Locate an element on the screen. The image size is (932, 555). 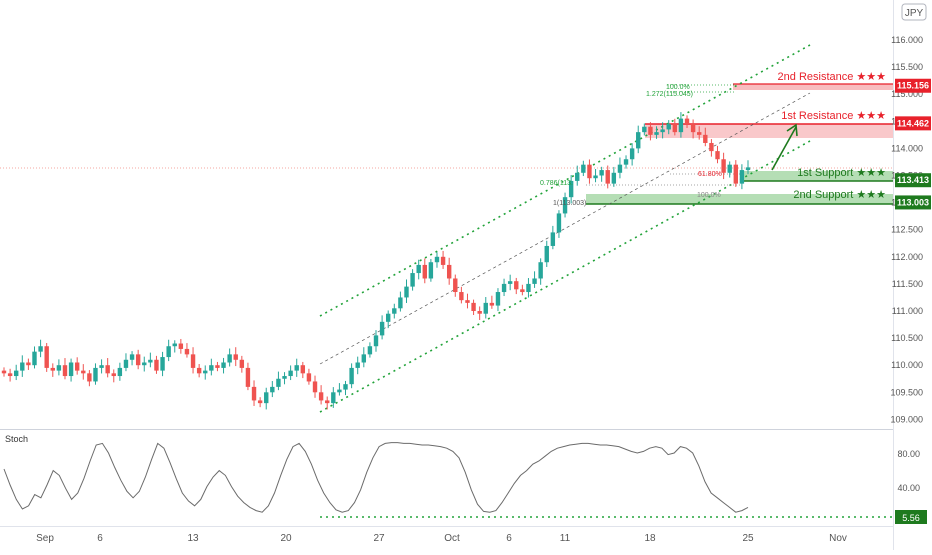
price-tick: 110.000 is located at coordinates (907, 365).